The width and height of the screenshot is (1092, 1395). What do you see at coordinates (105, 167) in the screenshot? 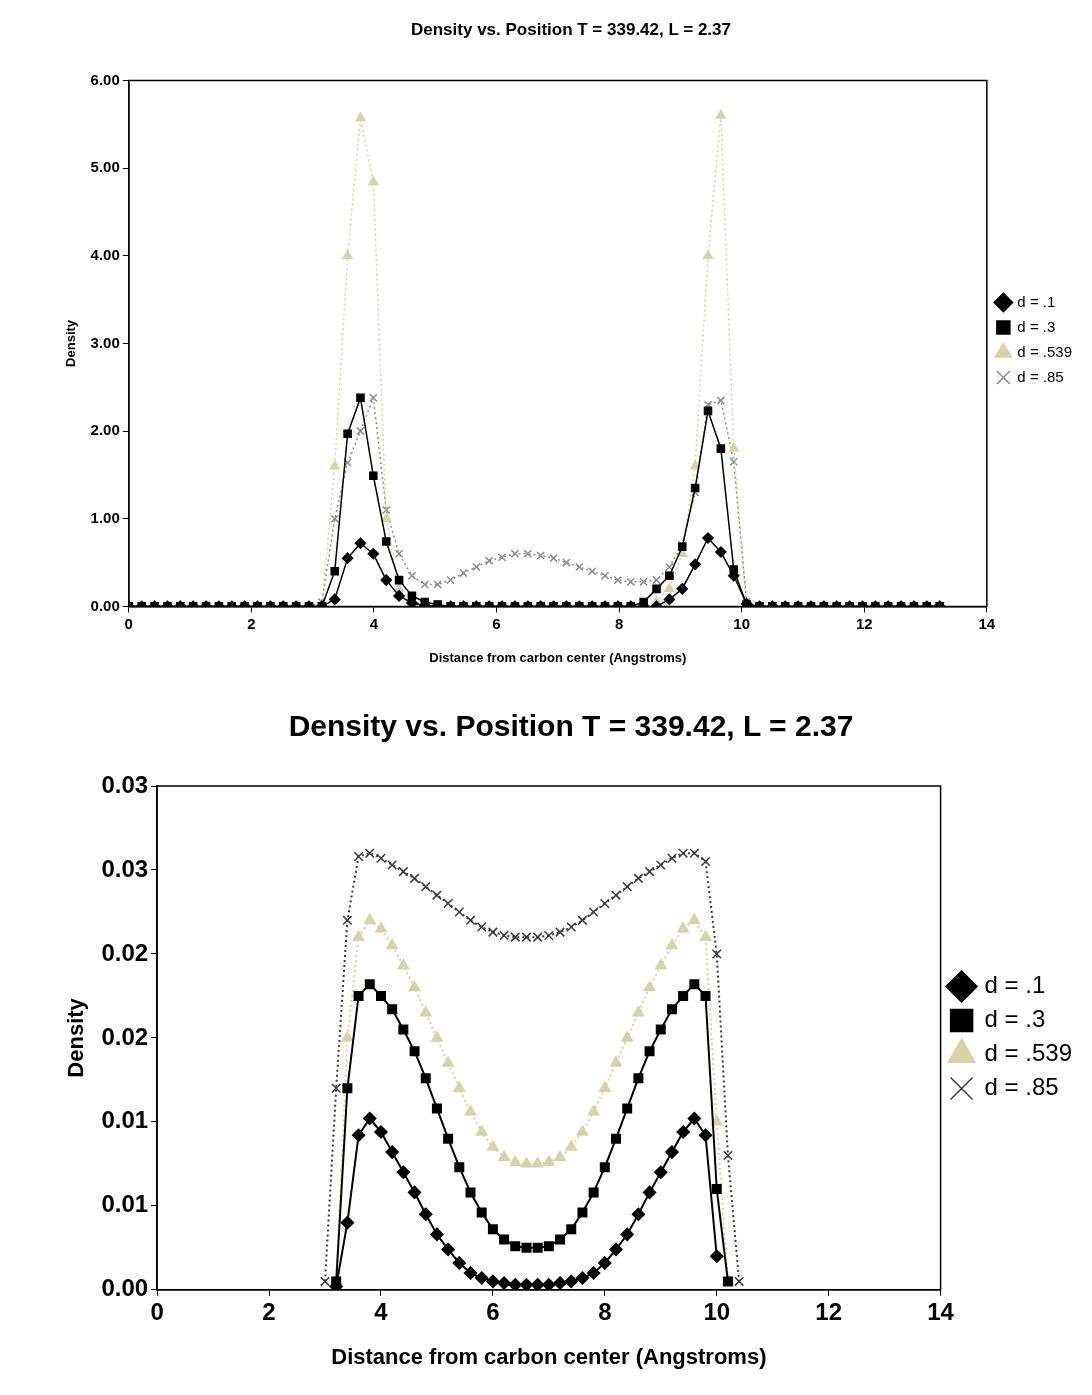
I see `y-tick-label: 5.00` at bounding box center [105, 167].